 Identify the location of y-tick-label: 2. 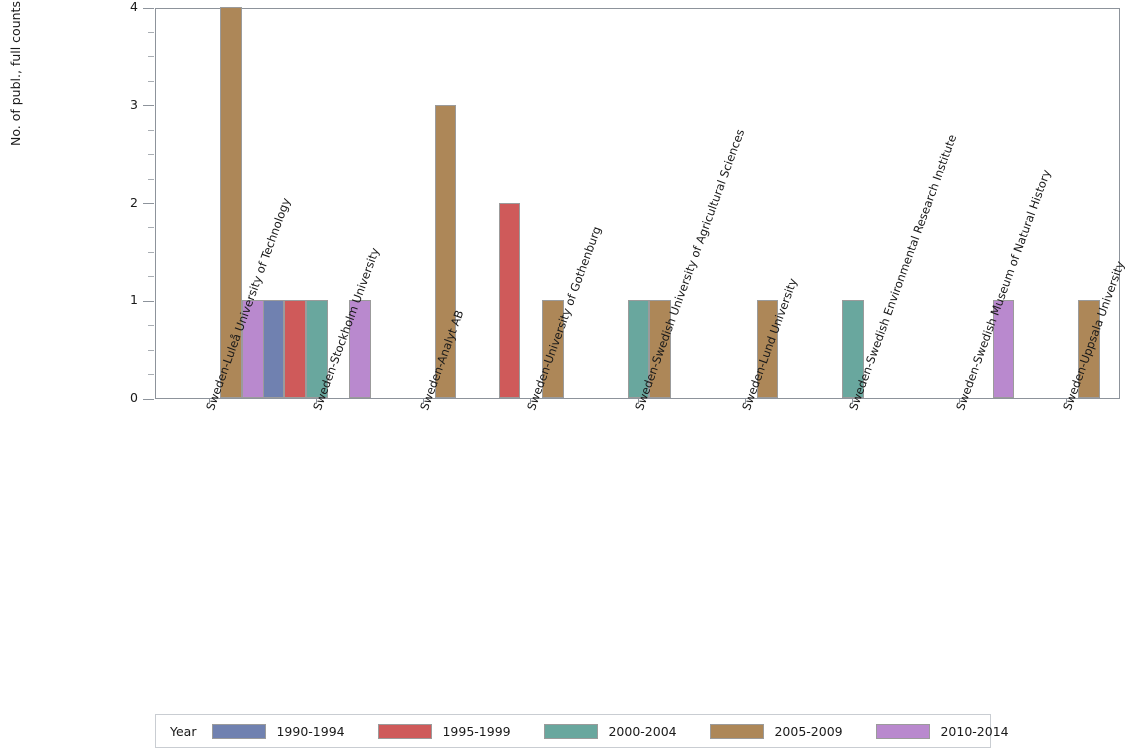
(134, 202).